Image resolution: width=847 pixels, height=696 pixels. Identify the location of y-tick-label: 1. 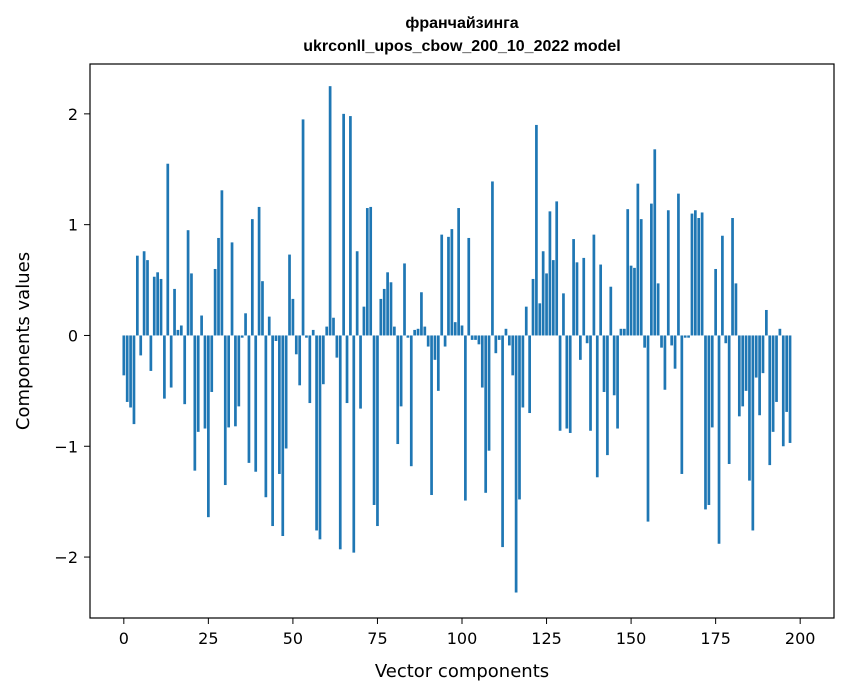
(73, 225).